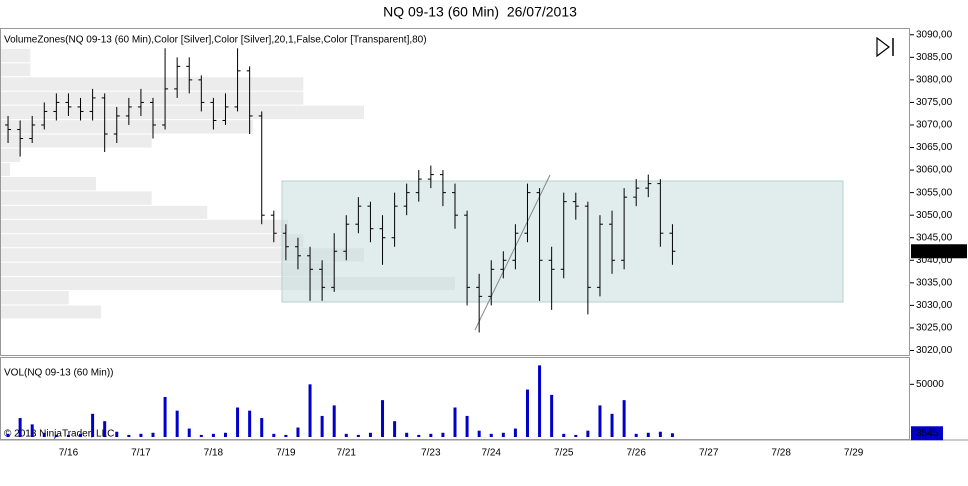  What do you see at coordinates (930, 384) in the screenshot?
I see `y-tick-label: 50000` at bounding box center [930, 384].